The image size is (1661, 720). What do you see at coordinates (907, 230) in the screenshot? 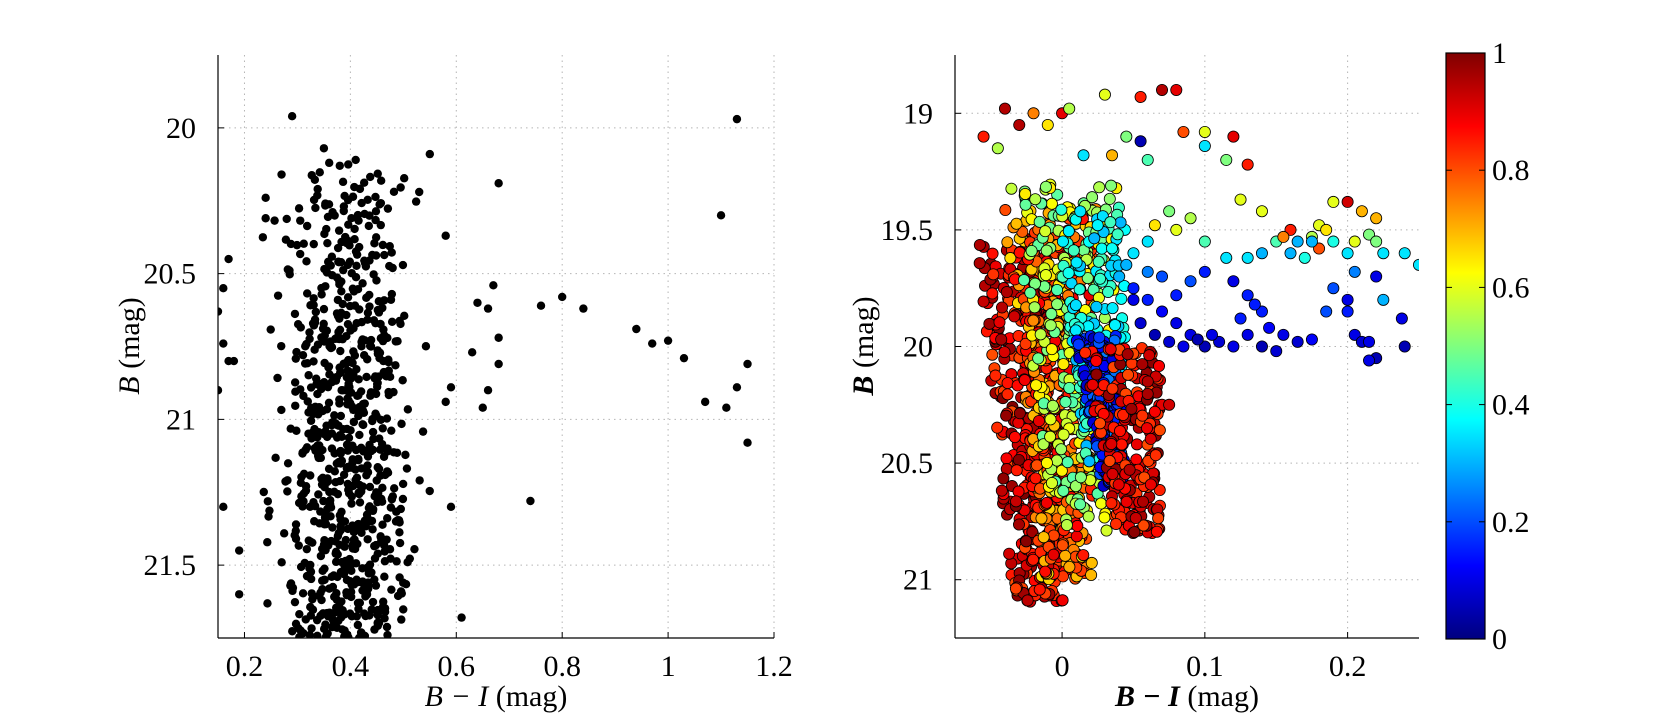
I see `y-tick-label: 19.5` at bounding box center [907, 230].